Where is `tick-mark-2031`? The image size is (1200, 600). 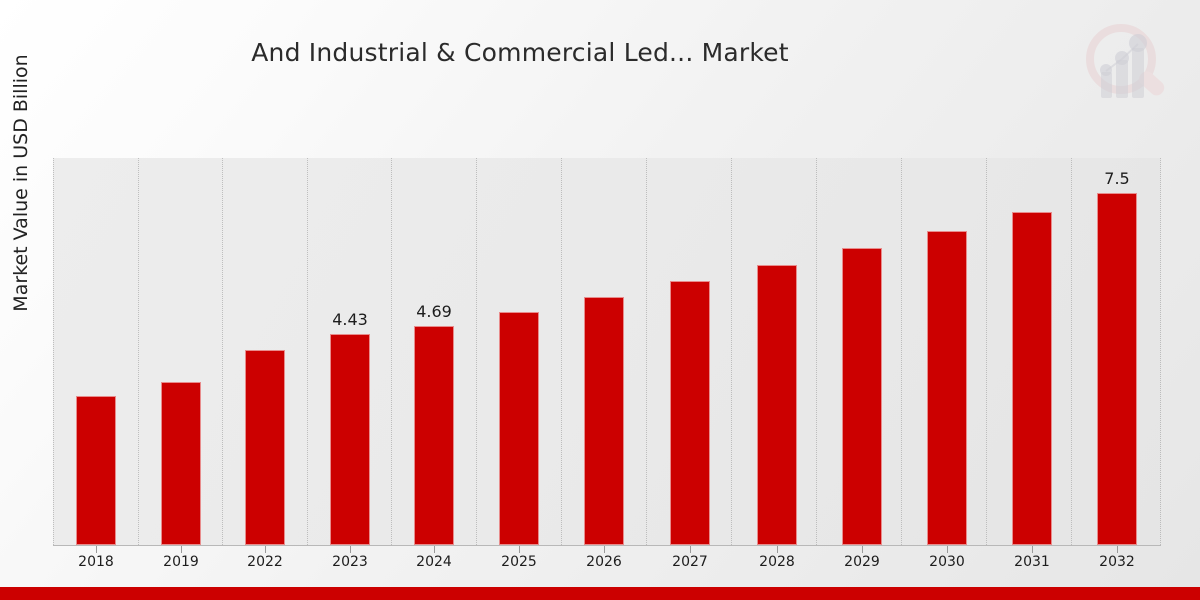
tick-mark-2031 is located at coordinates (1032, 549).